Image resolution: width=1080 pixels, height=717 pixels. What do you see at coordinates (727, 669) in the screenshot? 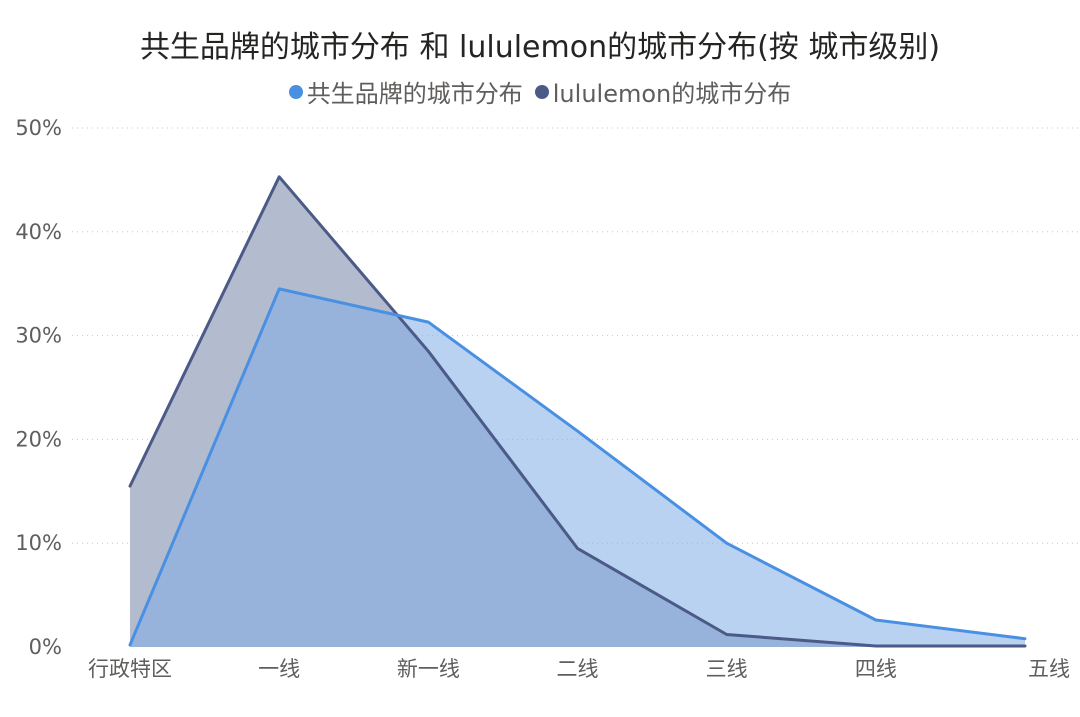
I see `x-tick-label: 三线` at bounding box center [727, 669].